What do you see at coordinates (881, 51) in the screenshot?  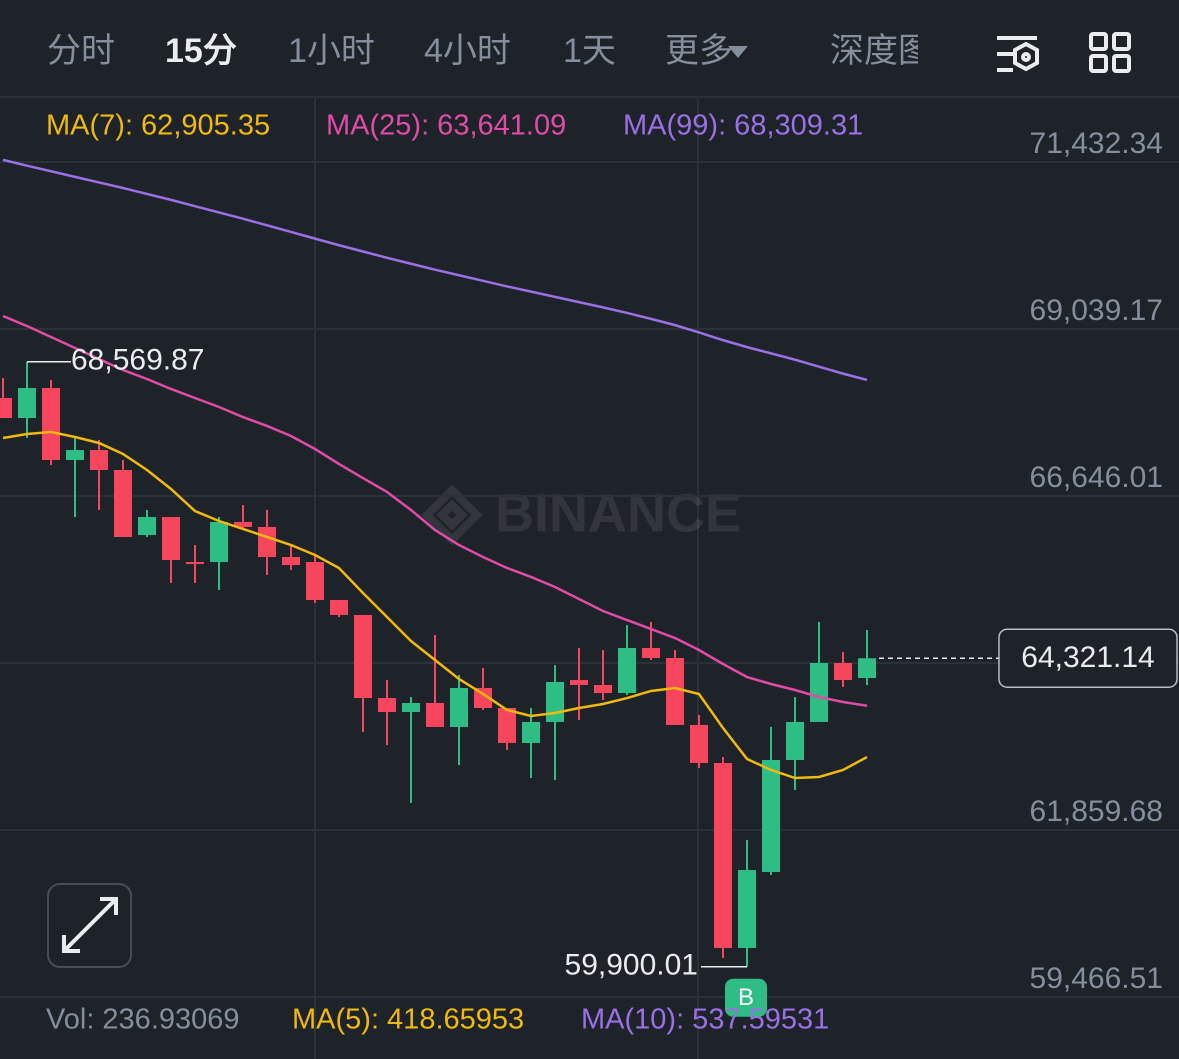 I see `tab: 深度图` at bounding box center [881, 51].